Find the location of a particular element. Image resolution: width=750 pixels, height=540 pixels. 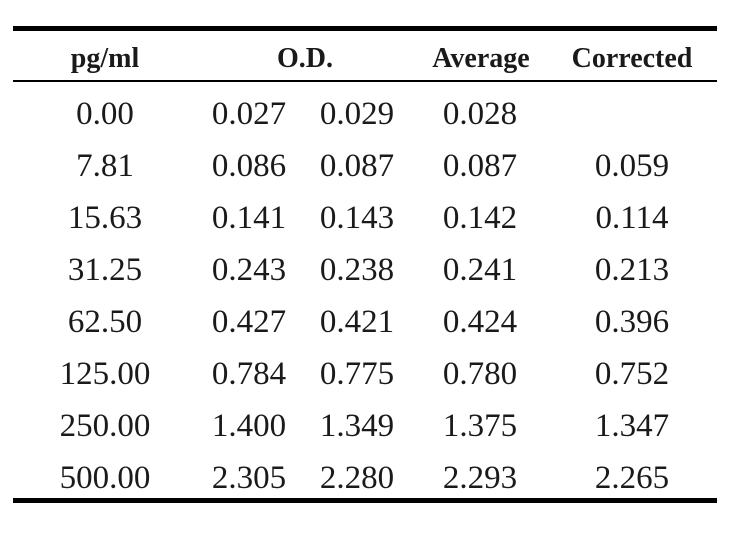

cell-concentration: 125.00 is located at coordinates (105, 374).